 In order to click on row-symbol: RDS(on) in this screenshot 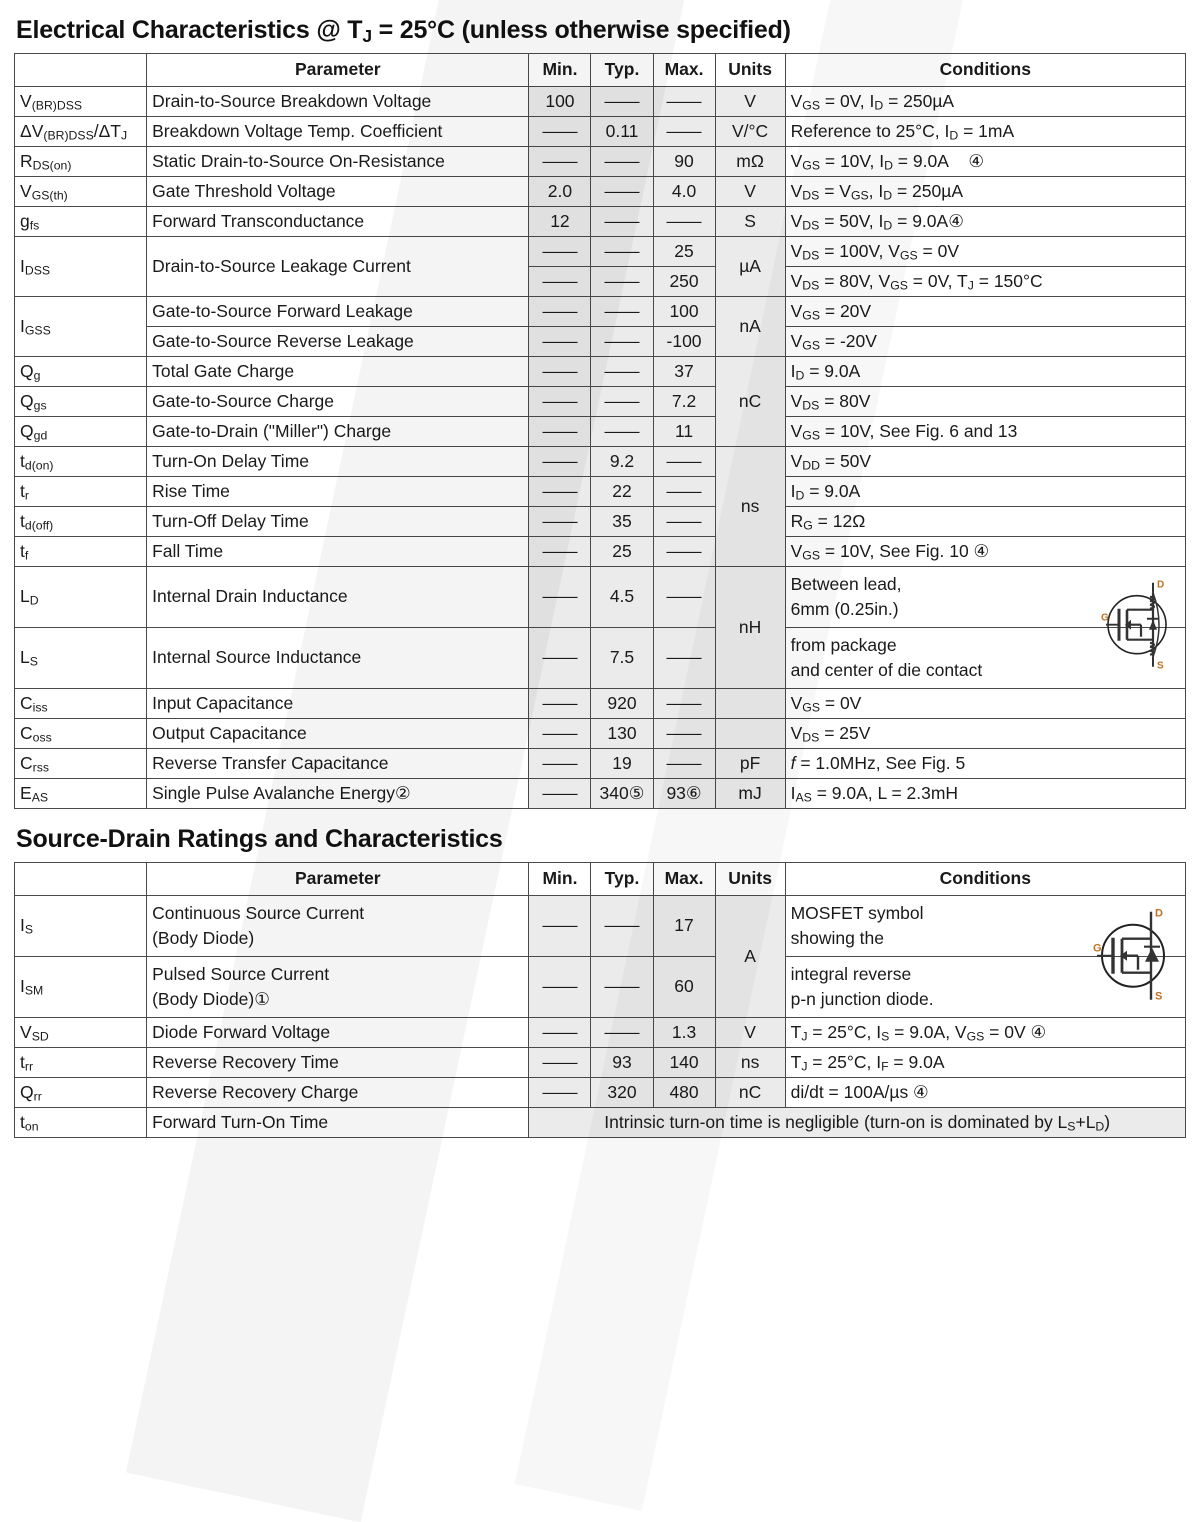, I will do `click(80, 161)`.